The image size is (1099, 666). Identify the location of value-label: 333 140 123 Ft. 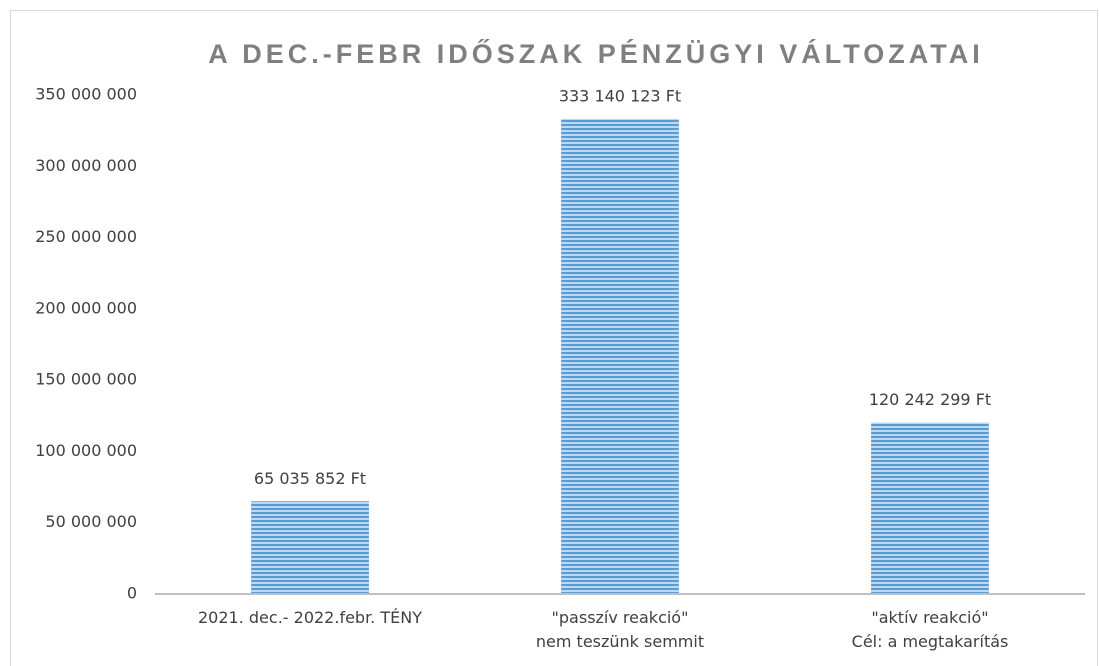
(620, 96).